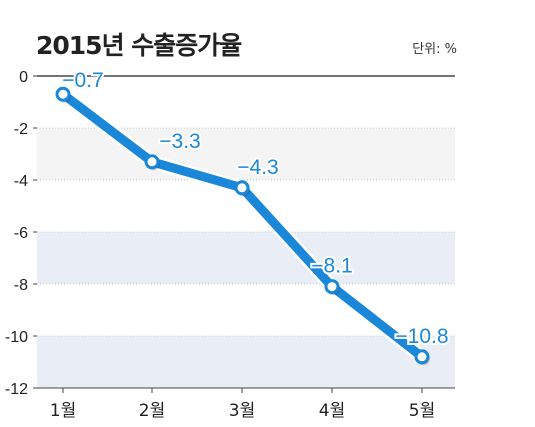  I want to click on value-label: −3.3, so click(179, 141).